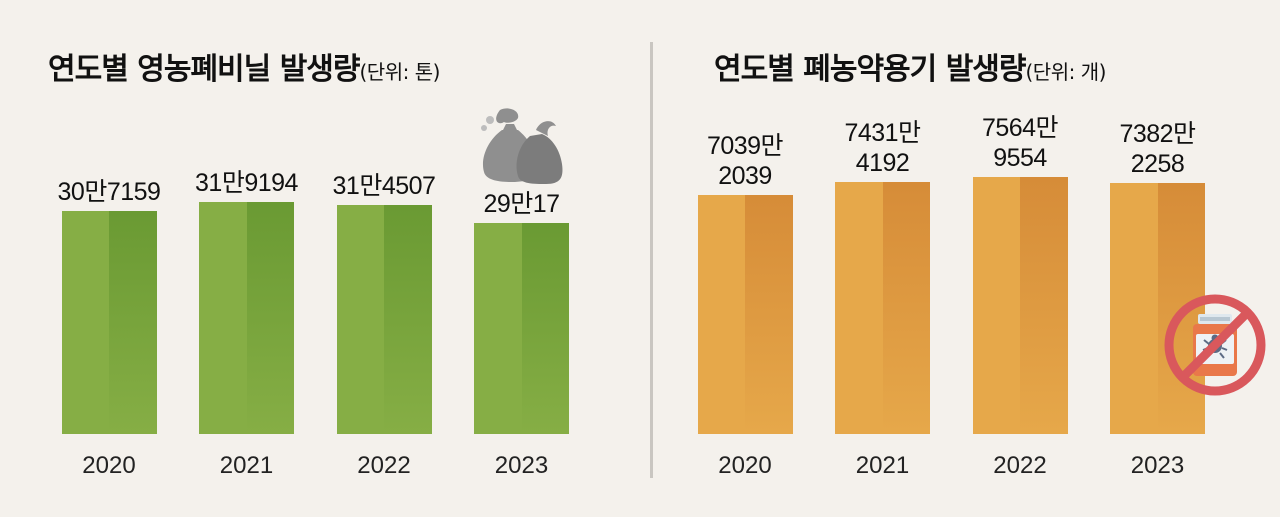 This screenshot has width=1280, height=517. I want to click on data-label-2023: 7382만 2258, so click(1157, 149).